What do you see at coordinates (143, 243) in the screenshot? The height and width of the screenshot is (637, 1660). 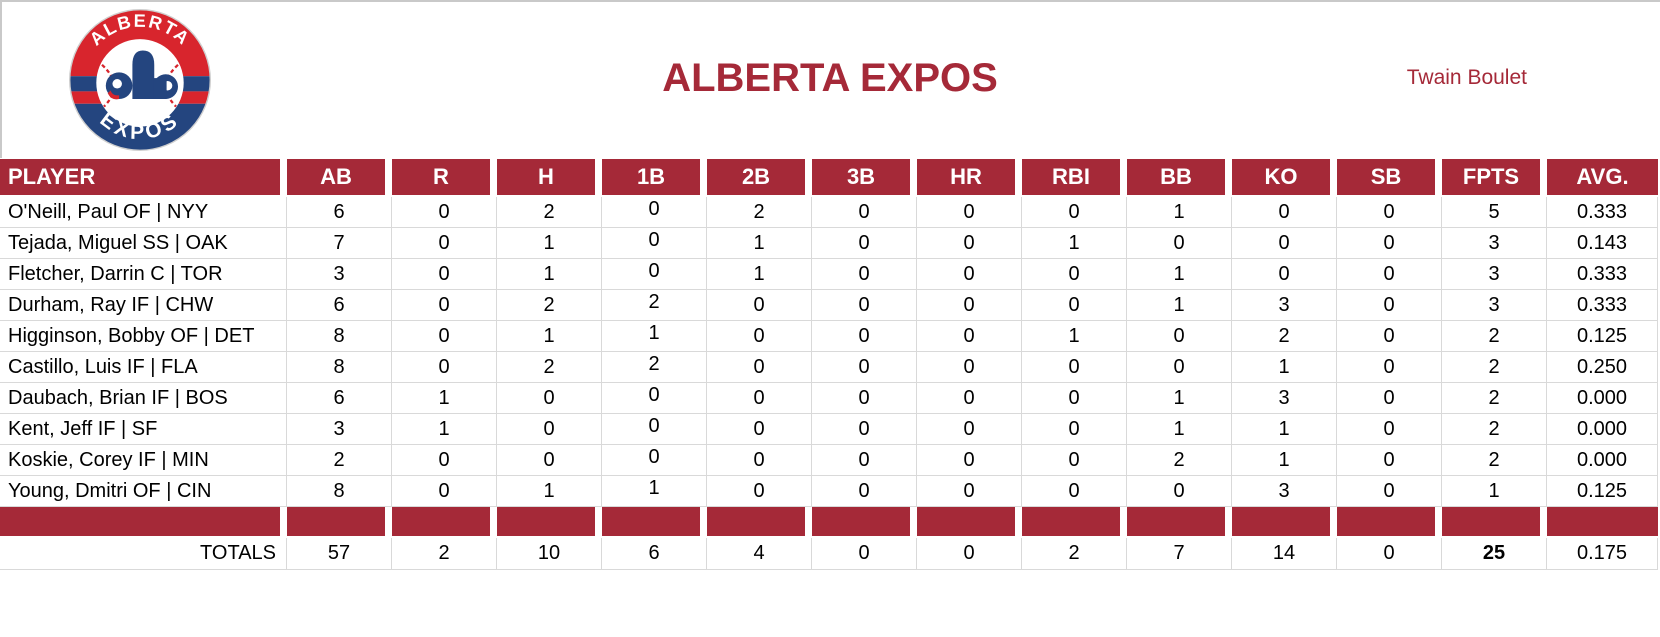 I see `player-name-cell: Tejada, Miguel SS | OAK` at bounding box center [143, 243].